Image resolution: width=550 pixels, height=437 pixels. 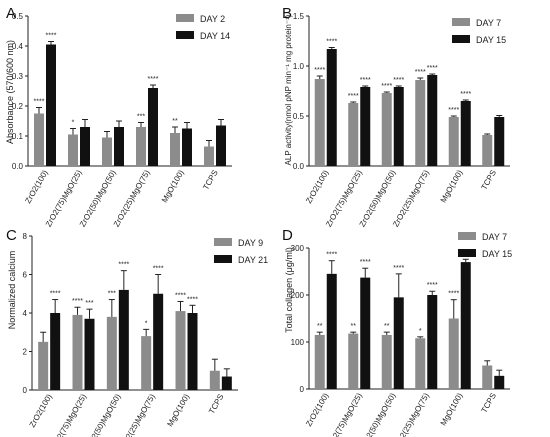 I want to click on y-tick-label: 8, so click(x=25, y=236).